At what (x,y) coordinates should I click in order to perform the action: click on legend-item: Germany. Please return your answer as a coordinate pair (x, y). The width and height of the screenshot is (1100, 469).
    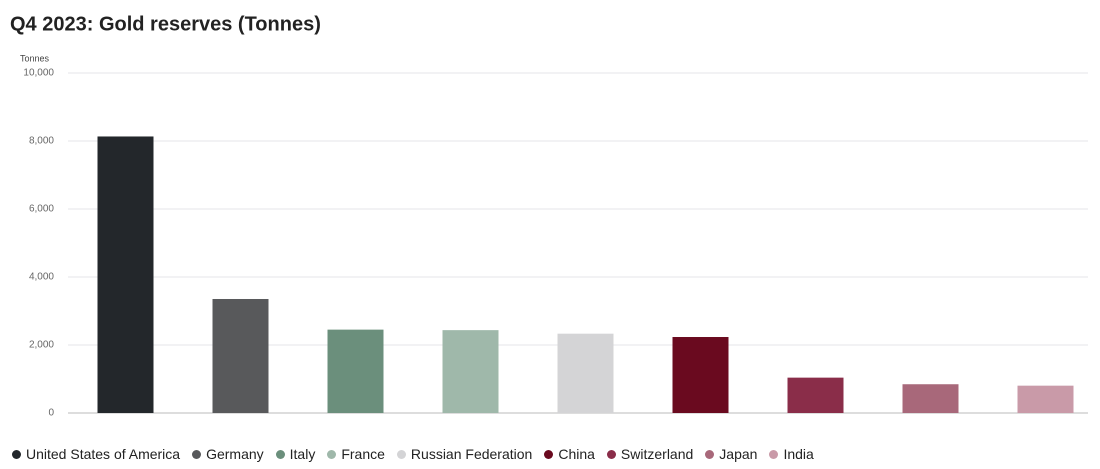
    Looking at the image, I should click on (228, 454).